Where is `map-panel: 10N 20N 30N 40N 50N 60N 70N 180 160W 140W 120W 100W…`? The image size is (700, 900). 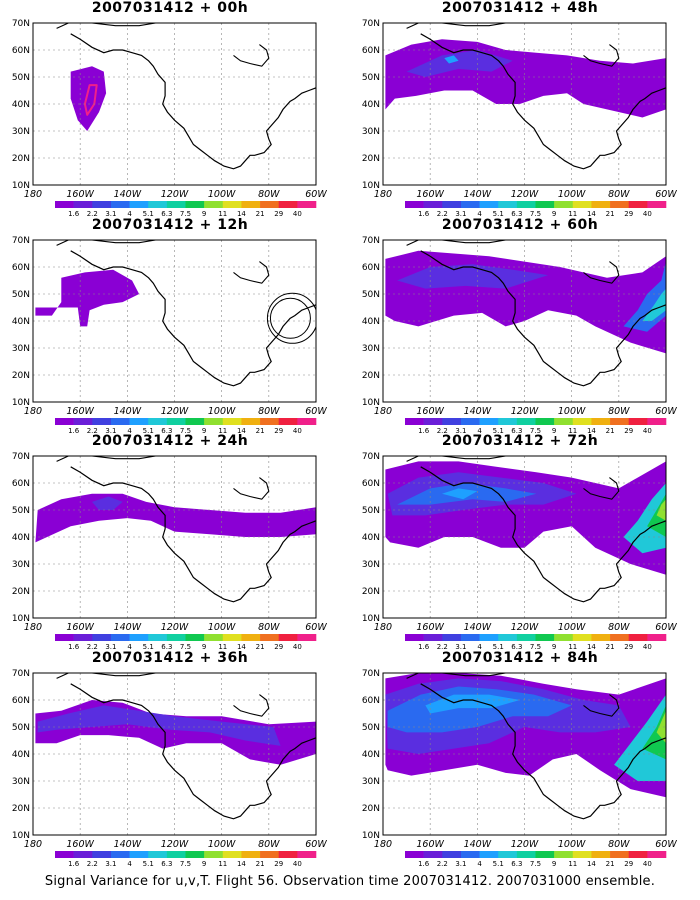
map-panel: 10N 20N 30N 40N 50N 60N 70N 180 160W 140W 120W 100W… is located at coordinates (520, 109).